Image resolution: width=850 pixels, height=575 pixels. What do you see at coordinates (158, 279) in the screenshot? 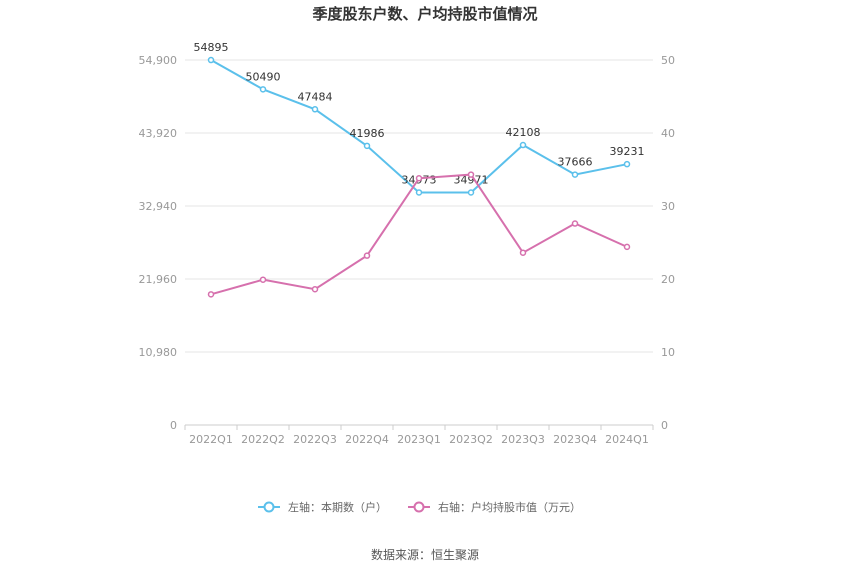
I see `left-tick-label: 21,960` at bounding box center [158, 279].